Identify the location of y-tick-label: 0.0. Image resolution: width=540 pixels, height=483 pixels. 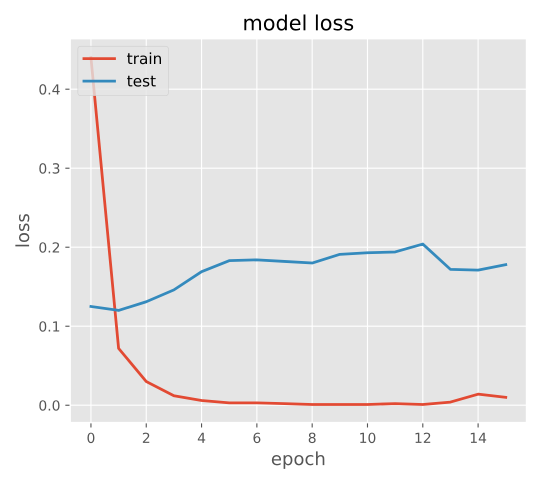
(49, 405).